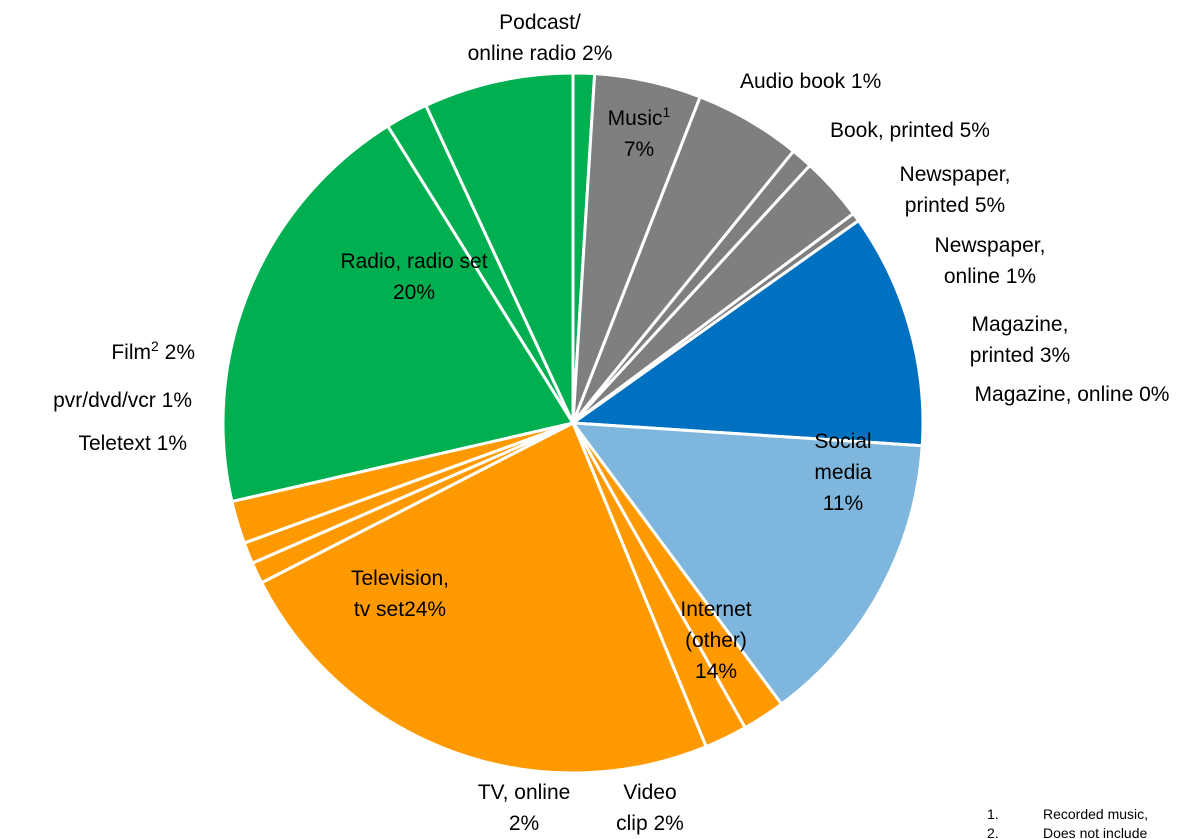 This screenshot has width=1204, height=839. What do you see at coordinates (955, 190) in the screenshot?
I see `slice-label-newspaper-printed: Newspaper, printed 5%` at bounding box center [955, 190].